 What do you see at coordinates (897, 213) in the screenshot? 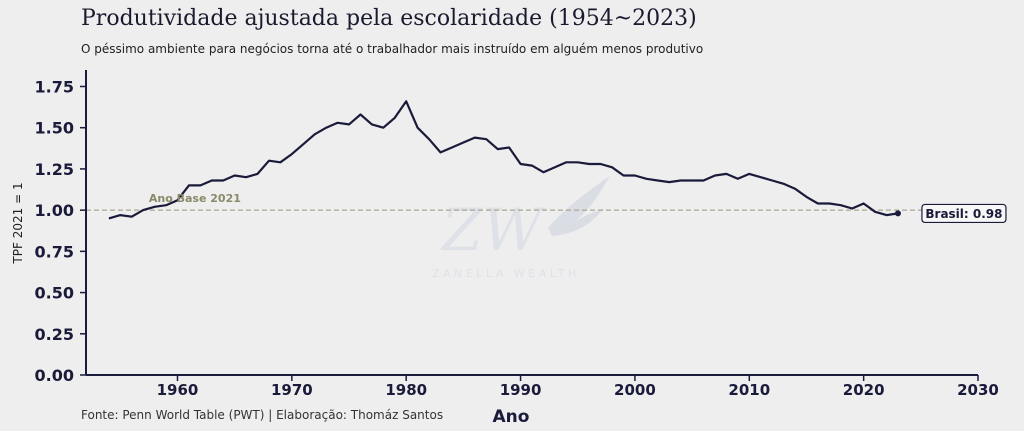
I see `last-point-marker` at bounding box center [897, 213].